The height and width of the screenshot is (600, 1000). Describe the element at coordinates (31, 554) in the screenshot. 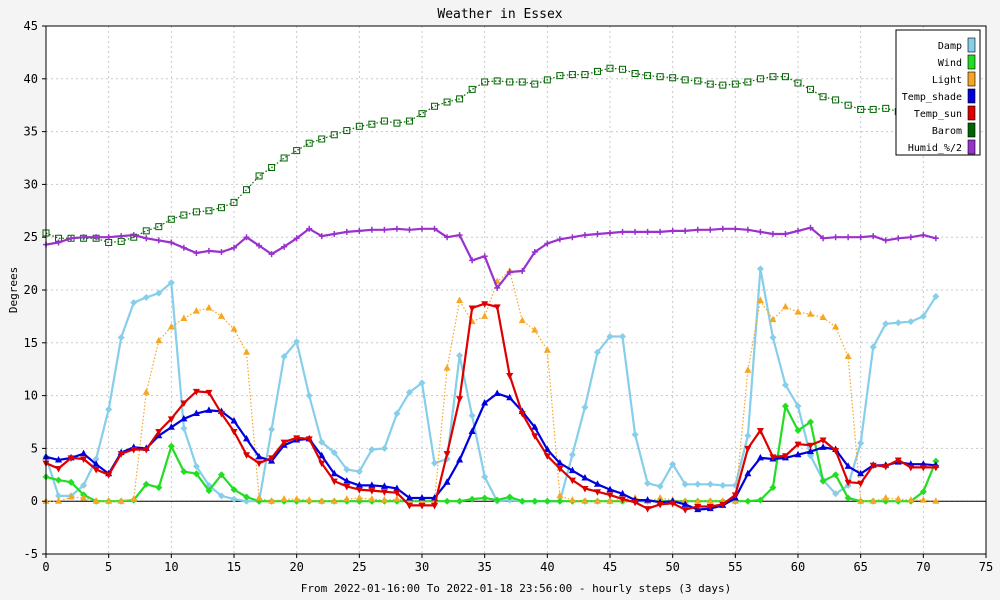

I see `y-tick-label: -5` at that location.